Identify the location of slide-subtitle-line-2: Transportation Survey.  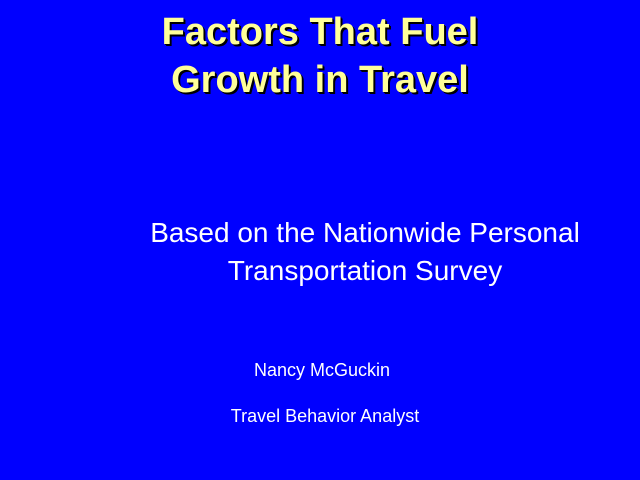
(365, 270).